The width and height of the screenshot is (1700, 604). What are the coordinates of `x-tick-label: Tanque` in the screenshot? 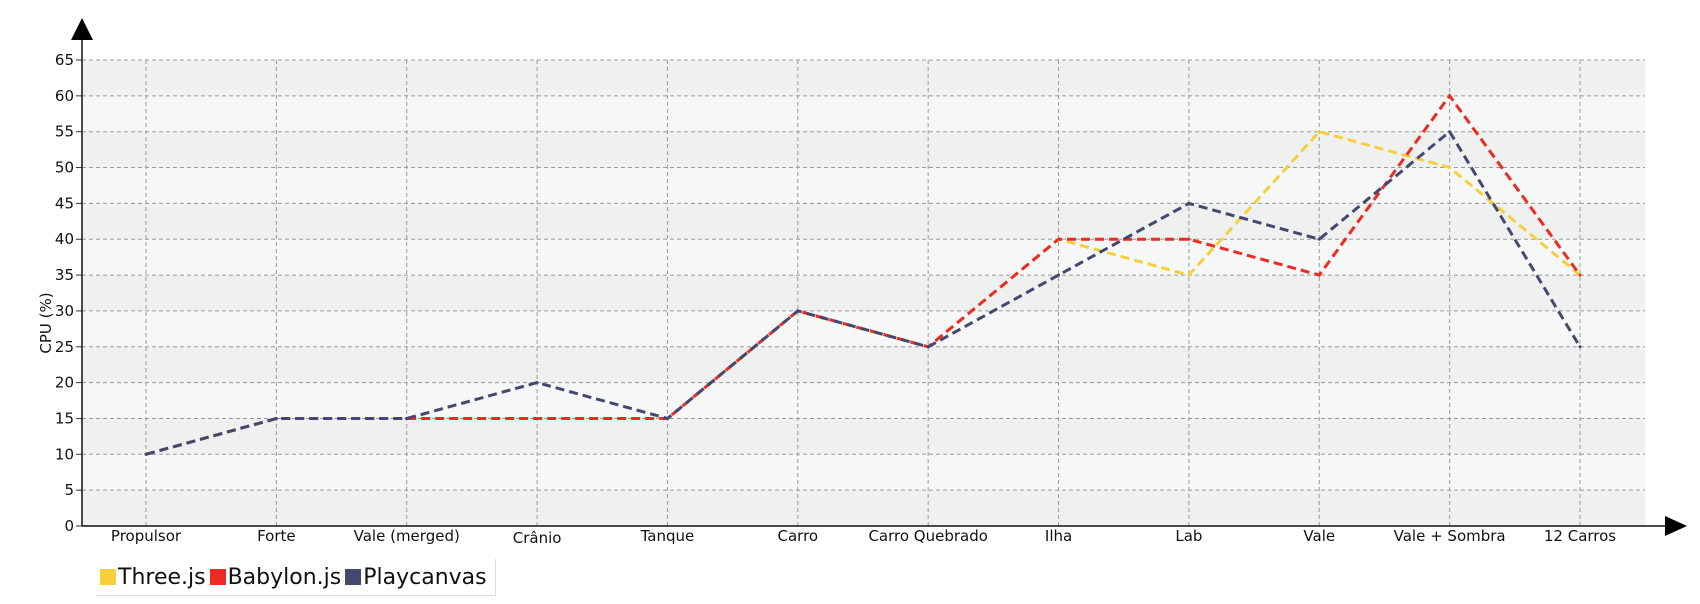 It's located at (667, 536).